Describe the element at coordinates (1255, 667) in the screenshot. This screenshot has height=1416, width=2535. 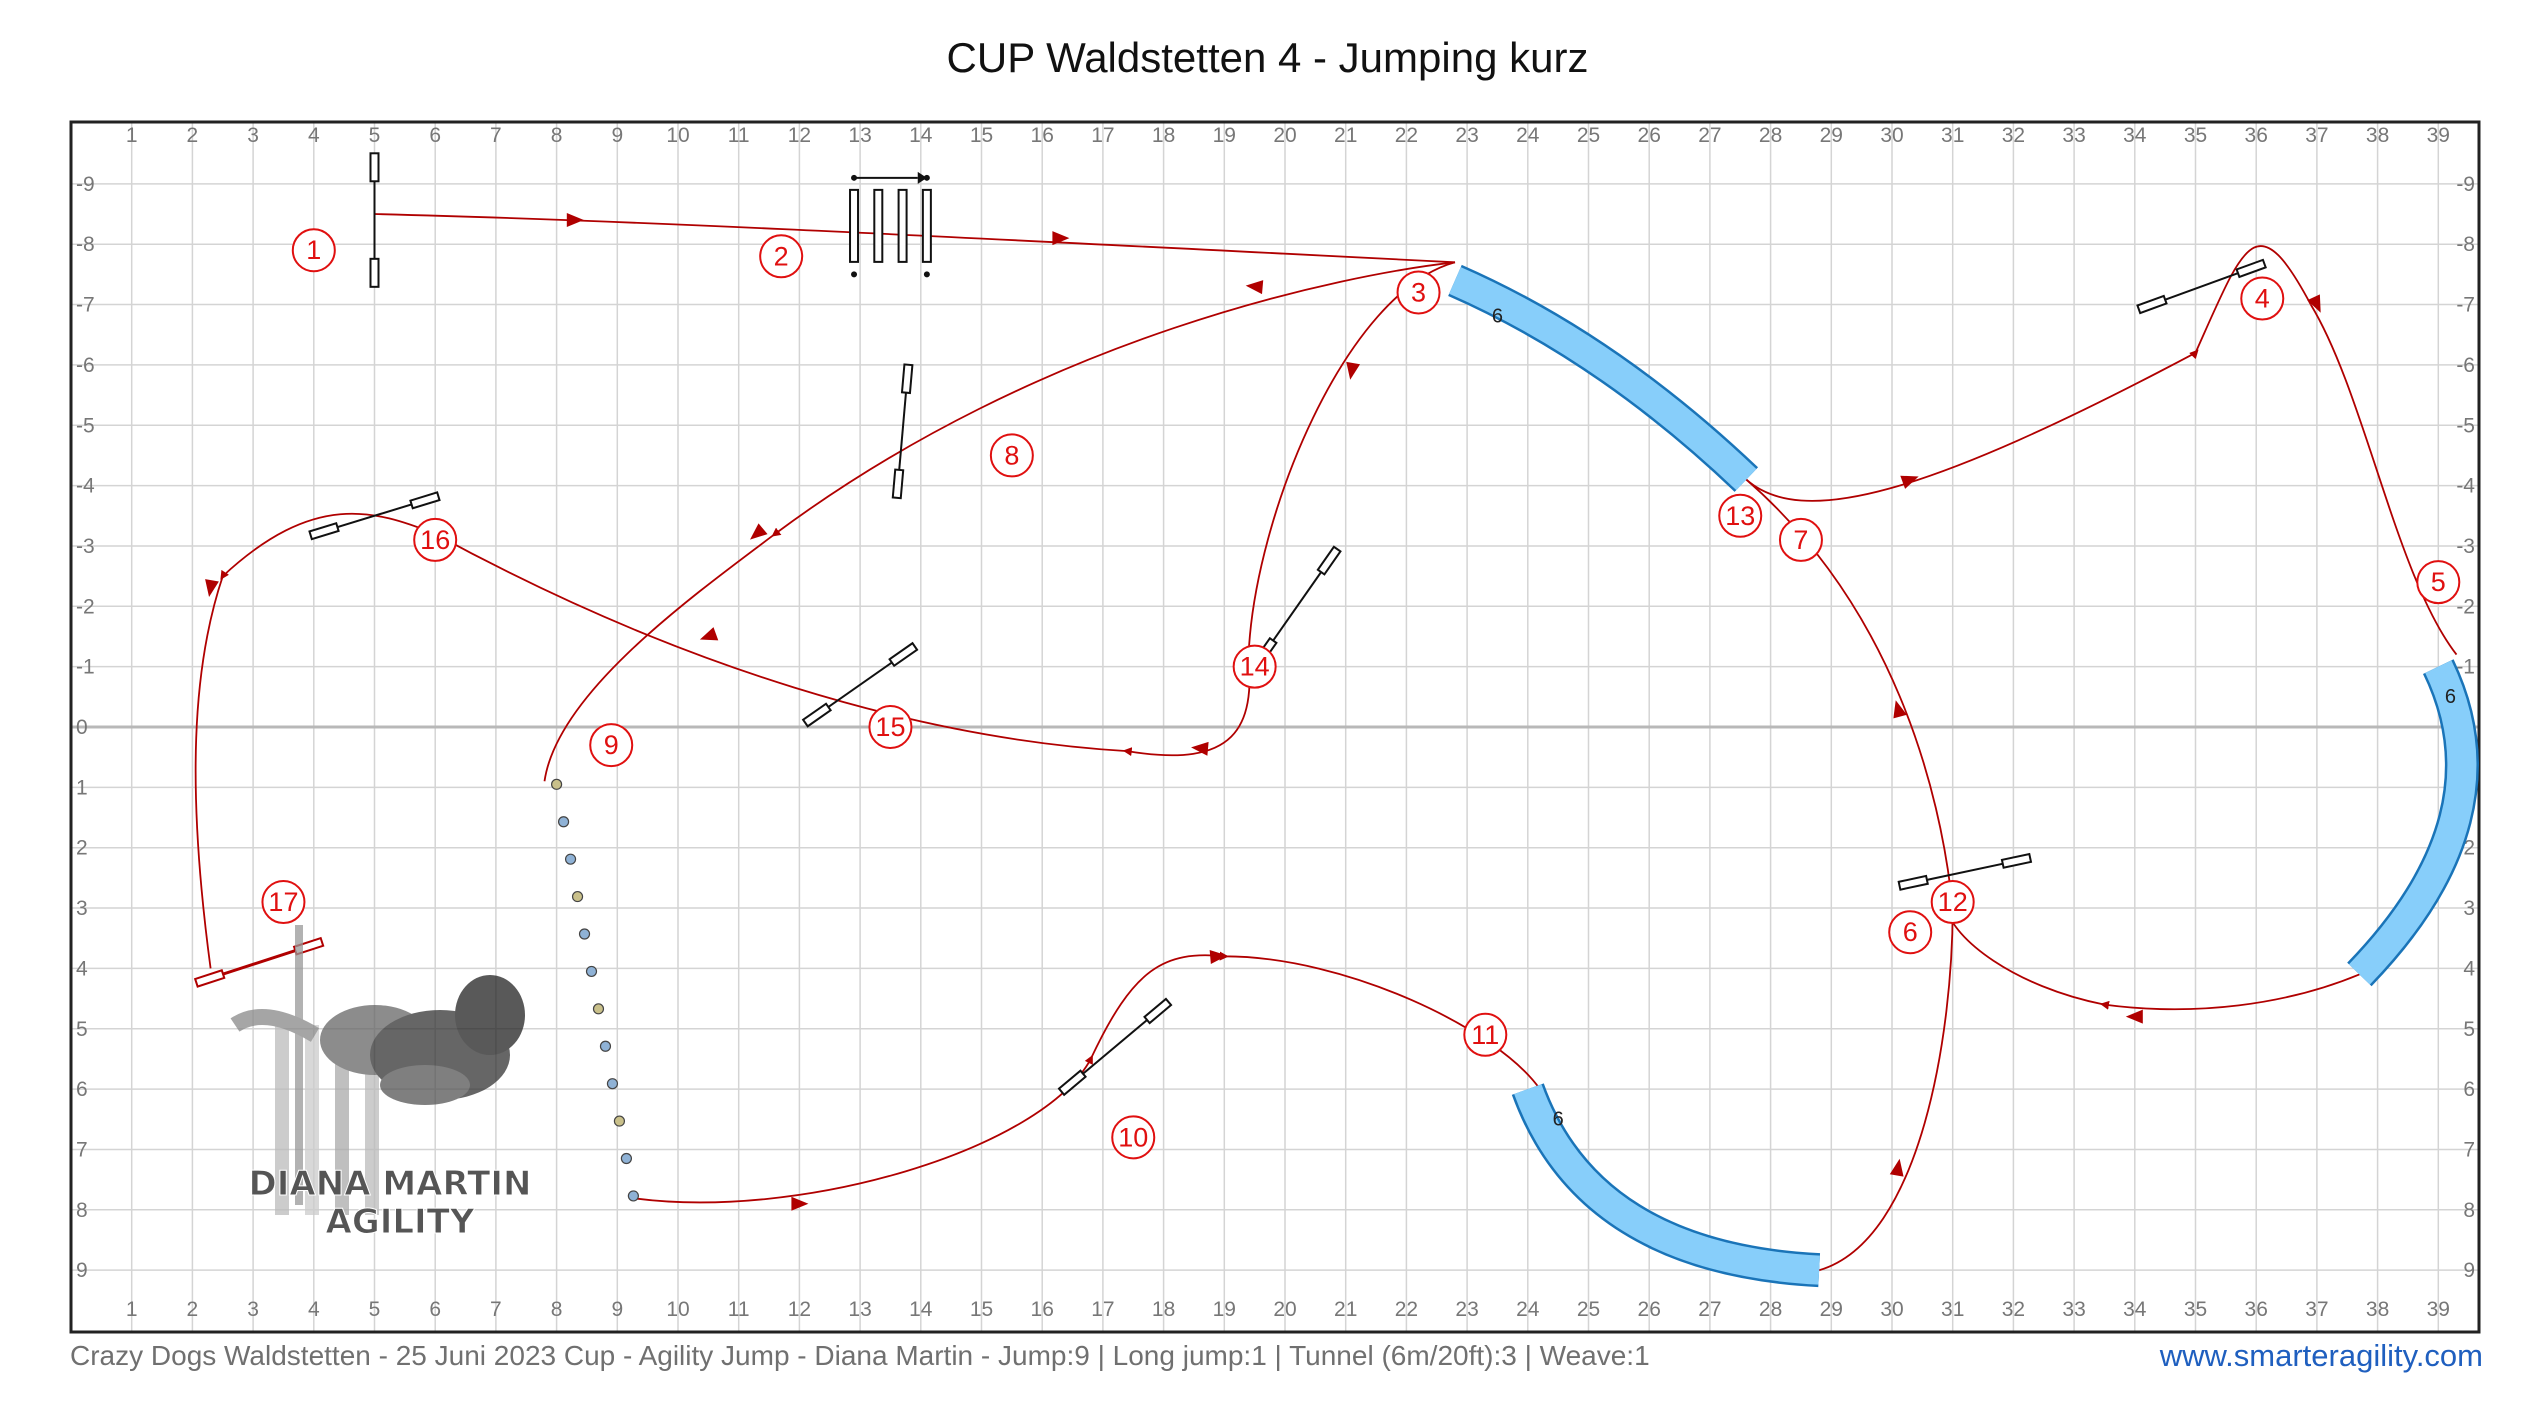
I see `number-label: 14` at that location.